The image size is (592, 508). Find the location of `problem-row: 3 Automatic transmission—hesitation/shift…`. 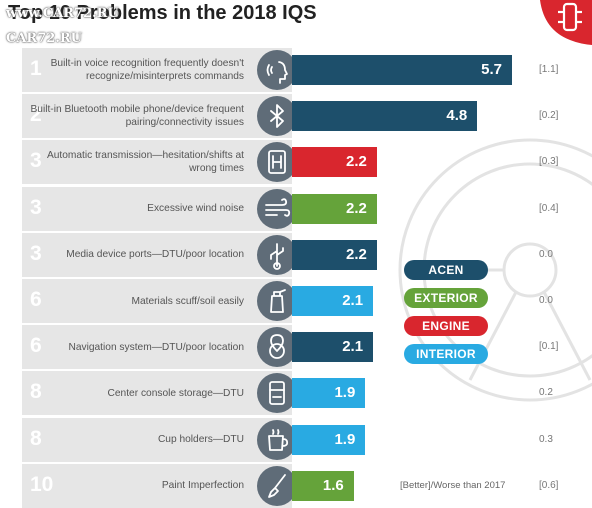

problem-row: 3 Automatic transmission—hesitation/shift… is located at coordinates (292, 162).